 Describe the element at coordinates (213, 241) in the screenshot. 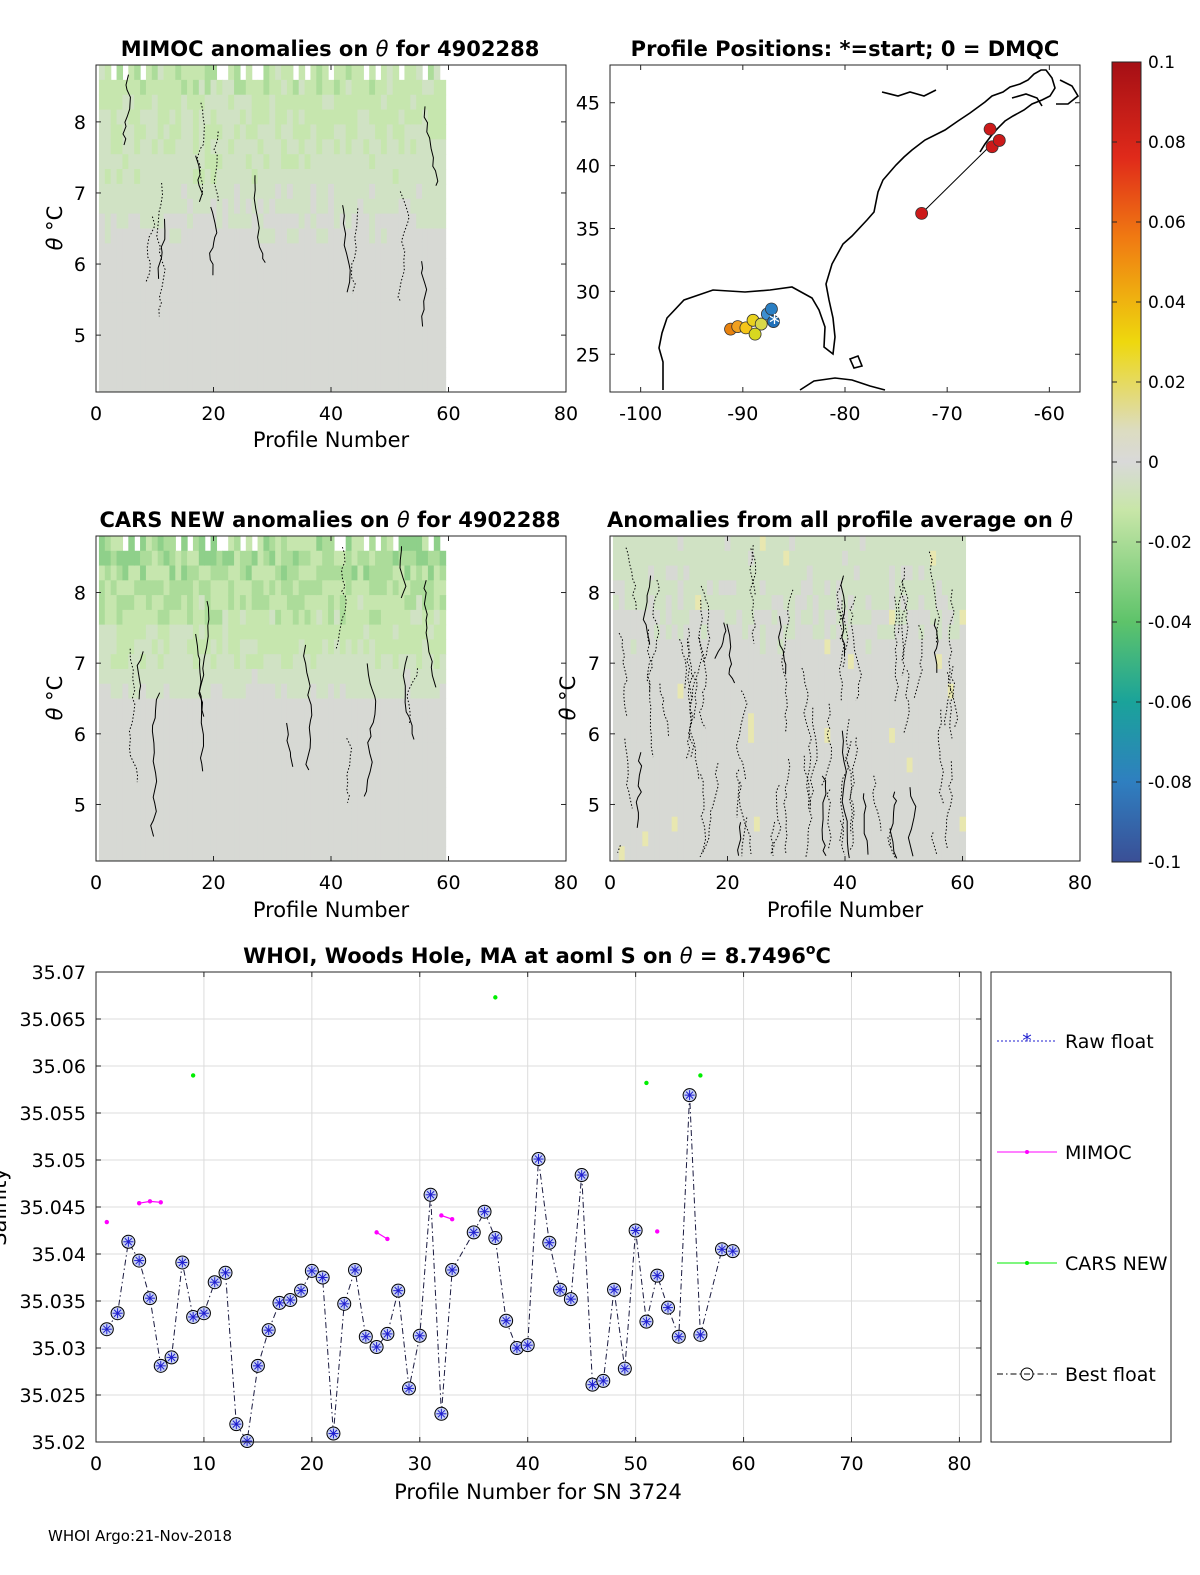

I see `contour-line` at that location.